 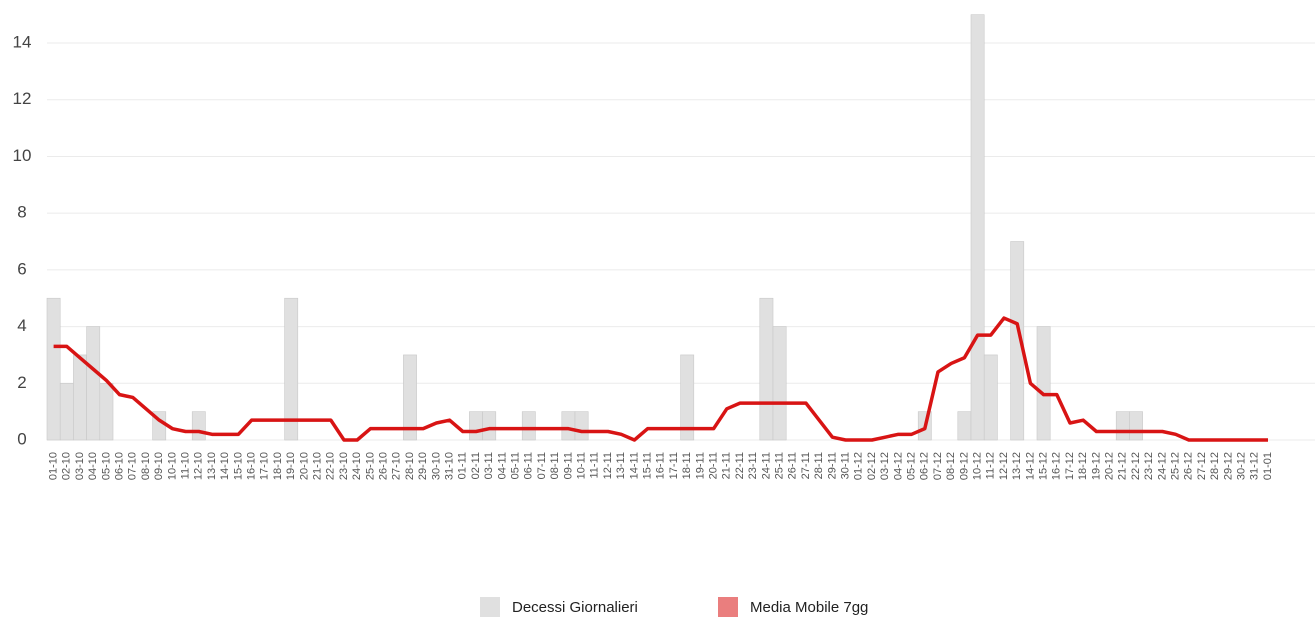 I want to click on x-tick-label: 23-10, so click(x=344, y=466).